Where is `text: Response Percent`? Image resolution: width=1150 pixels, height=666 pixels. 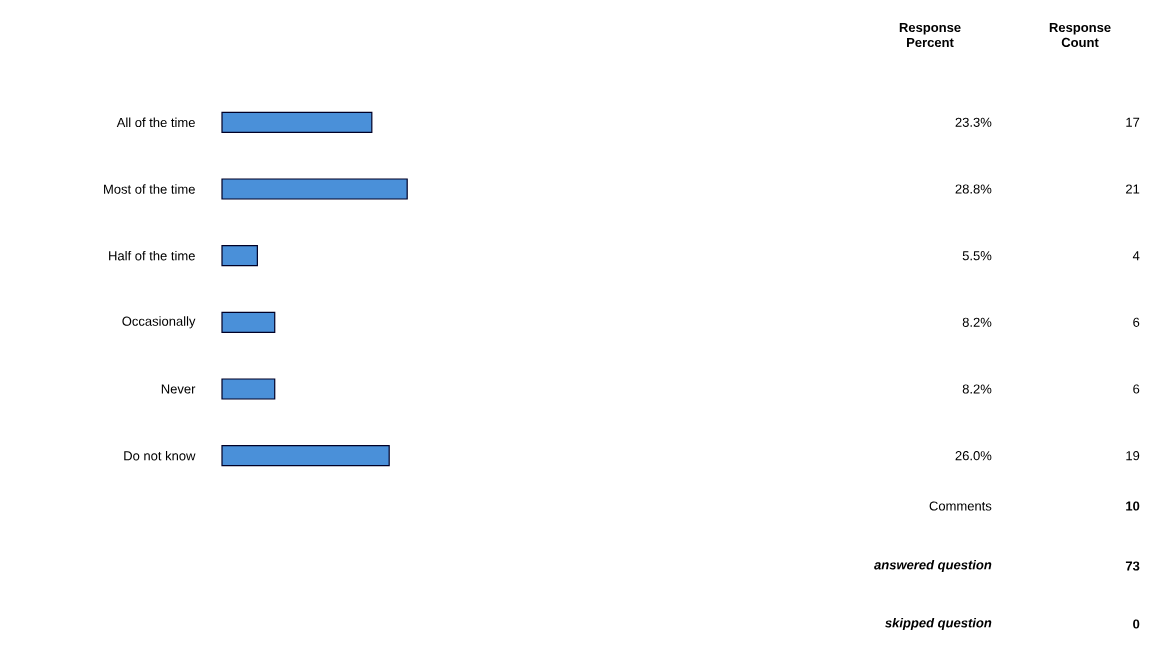
text: Response Percent is located at coordinates (930, 35).